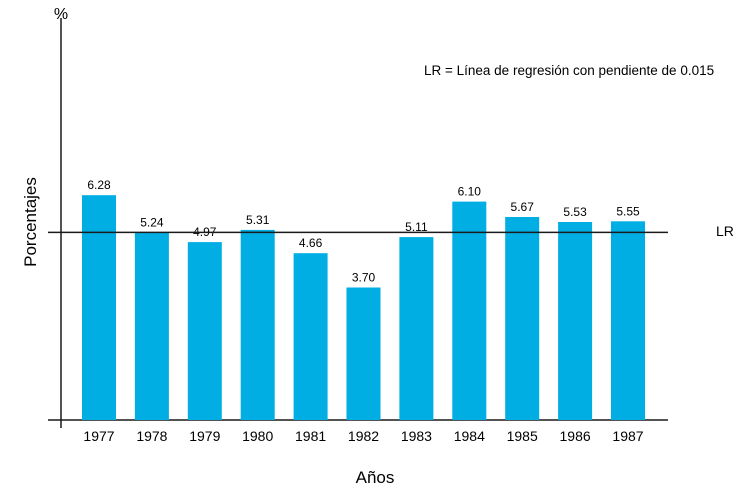  Describe the element at coordinates (30, 222) in the screenshot. I see `y-axis-title: Porcentajes` at that location.